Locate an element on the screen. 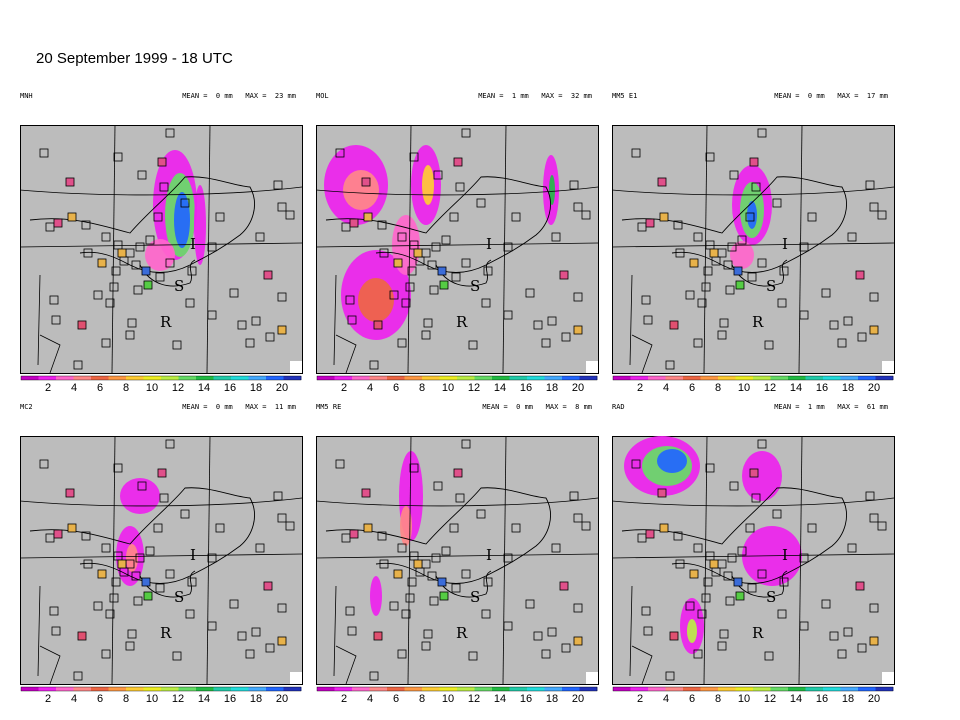  colorbar-tick-label: 8 is located at coordinates (718, 699).